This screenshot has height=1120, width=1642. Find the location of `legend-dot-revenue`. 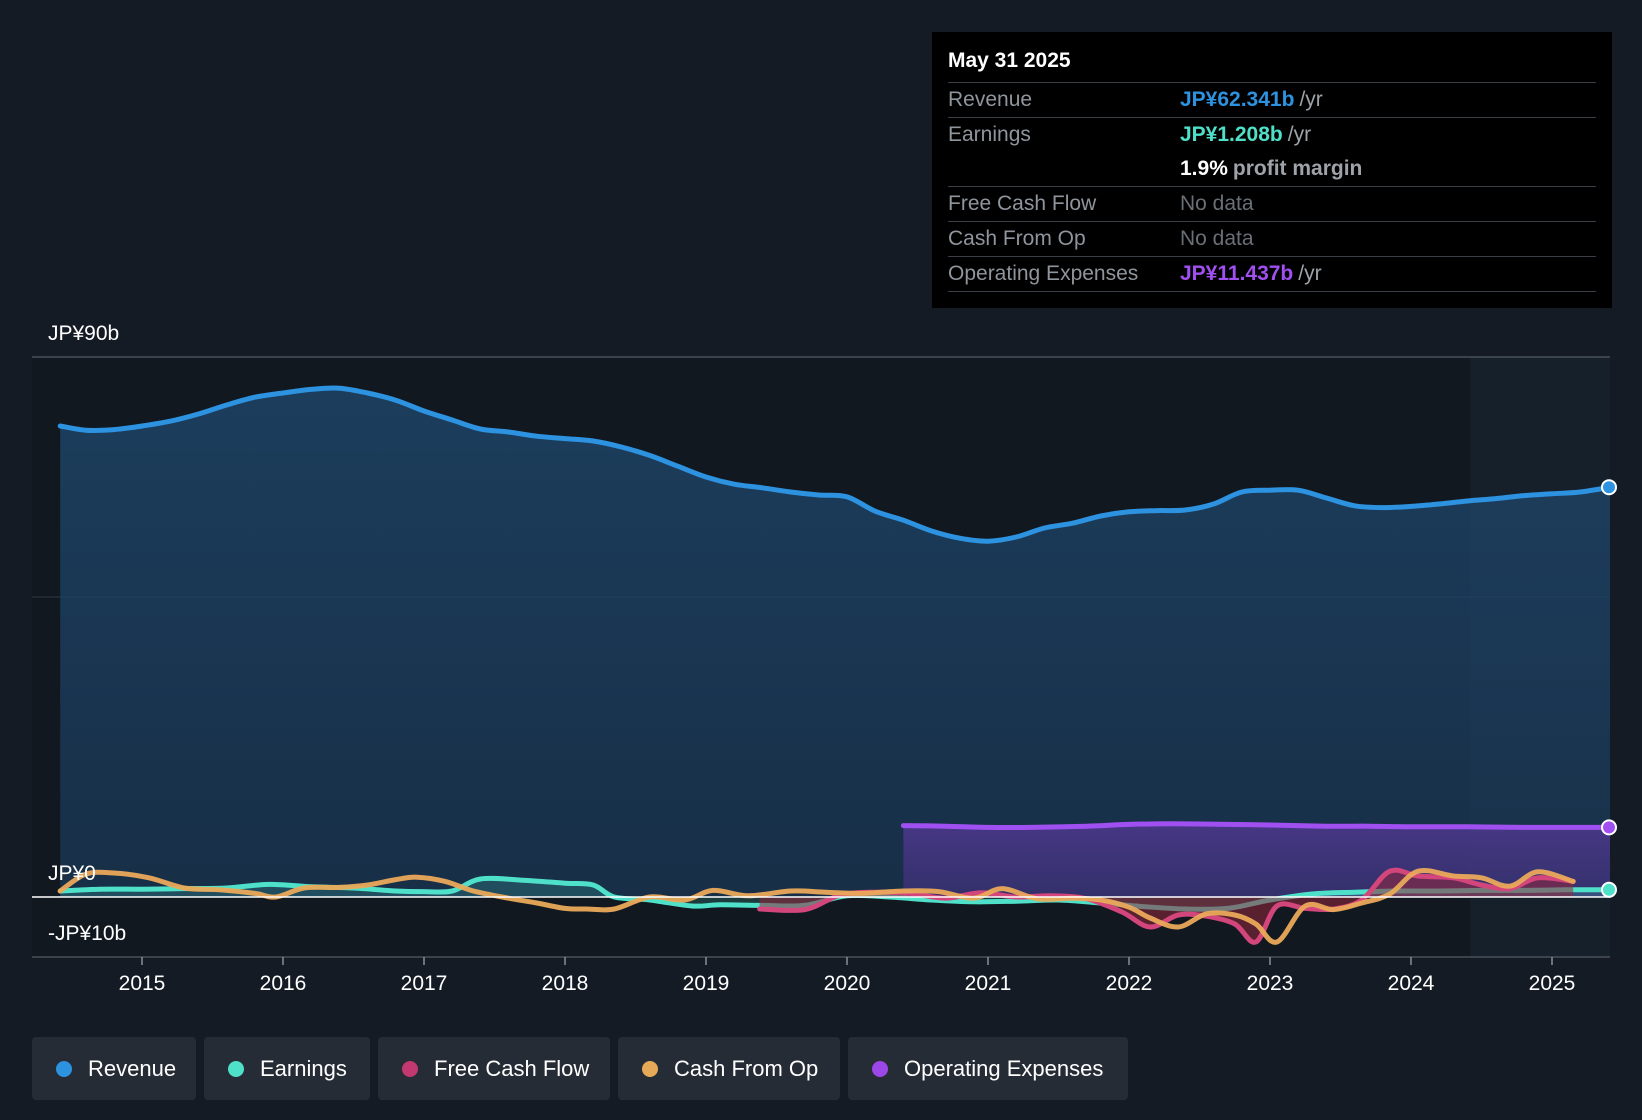

legend-dot-revenue is located at coordinates (64, 1068).